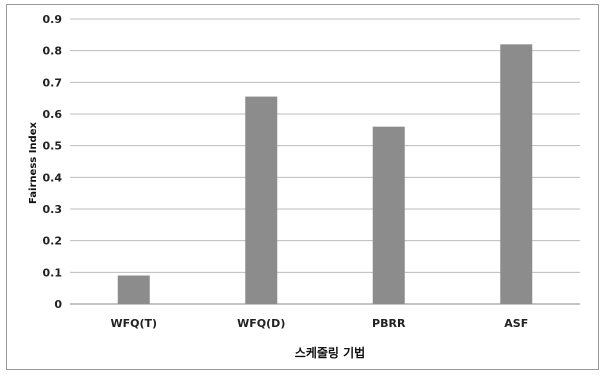 This screenshot has width=603, height=375. I want to click on y-tick-label: 0.5, so click(53, 146).